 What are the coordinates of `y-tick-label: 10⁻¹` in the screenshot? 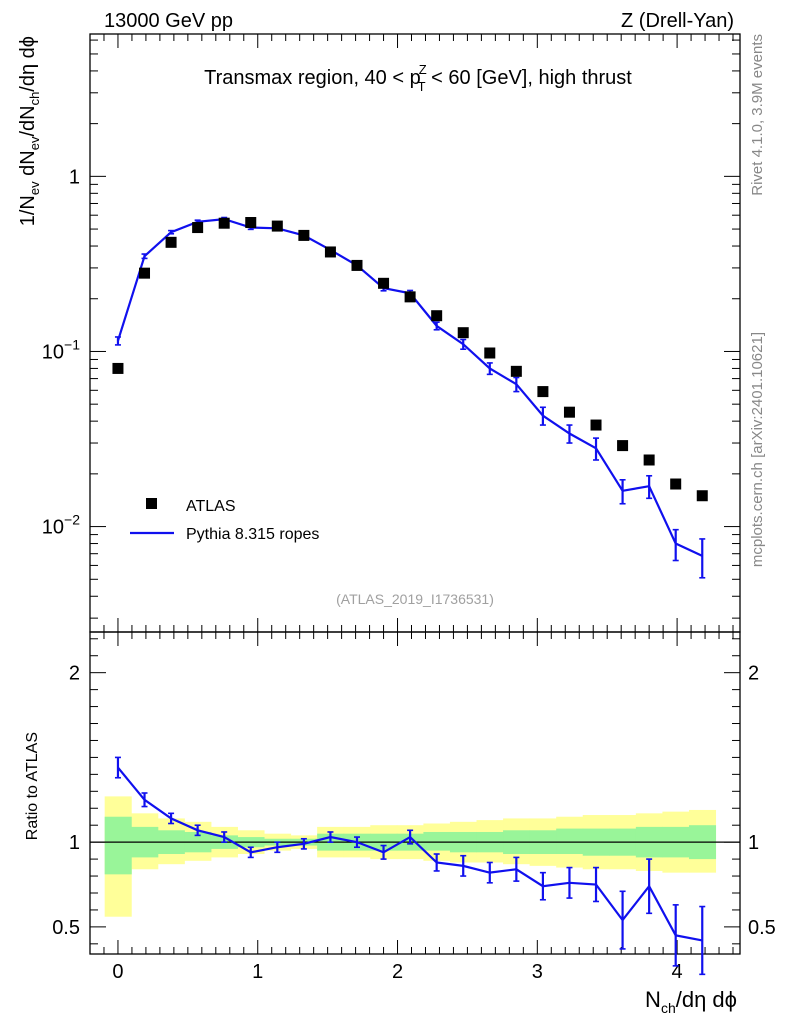 It's located at (61, 349).